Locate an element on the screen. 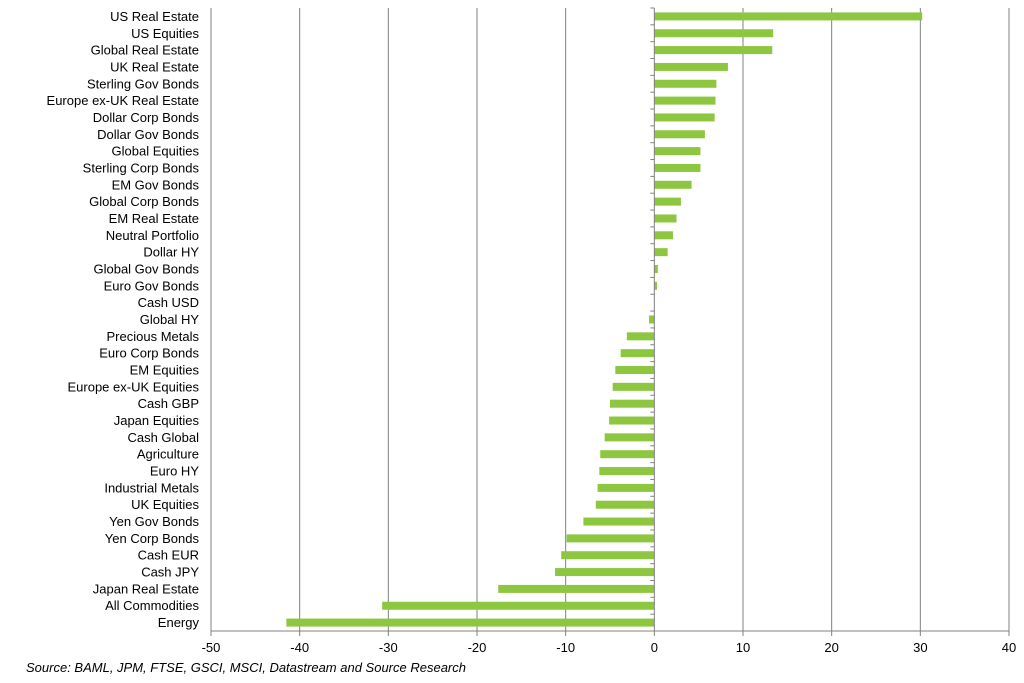  category-label: Yen Gov Bonds is located at coordinates (154, 521).